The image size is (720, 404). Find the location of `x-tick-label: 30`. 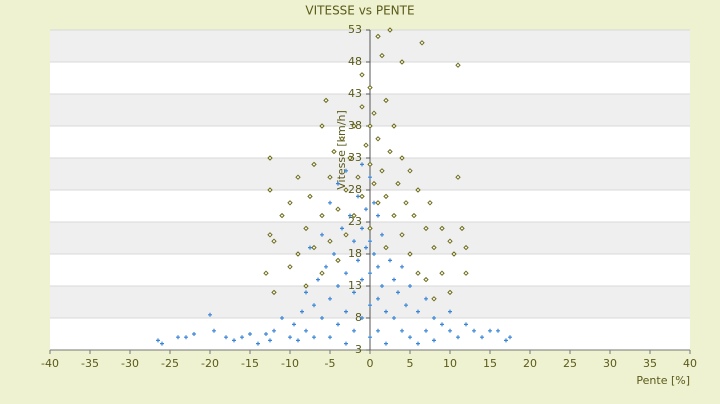

x-tick-label: 30 is located at coordinates (610, 363).